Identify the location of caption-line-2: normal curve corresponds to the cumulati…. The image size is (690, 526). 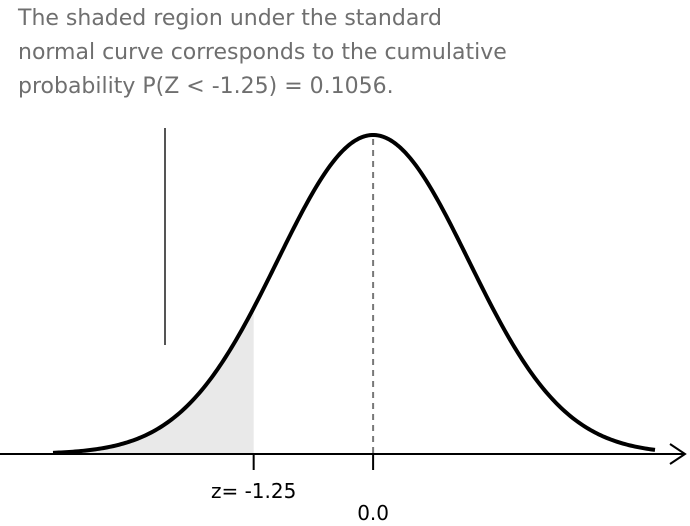
(262, 52).